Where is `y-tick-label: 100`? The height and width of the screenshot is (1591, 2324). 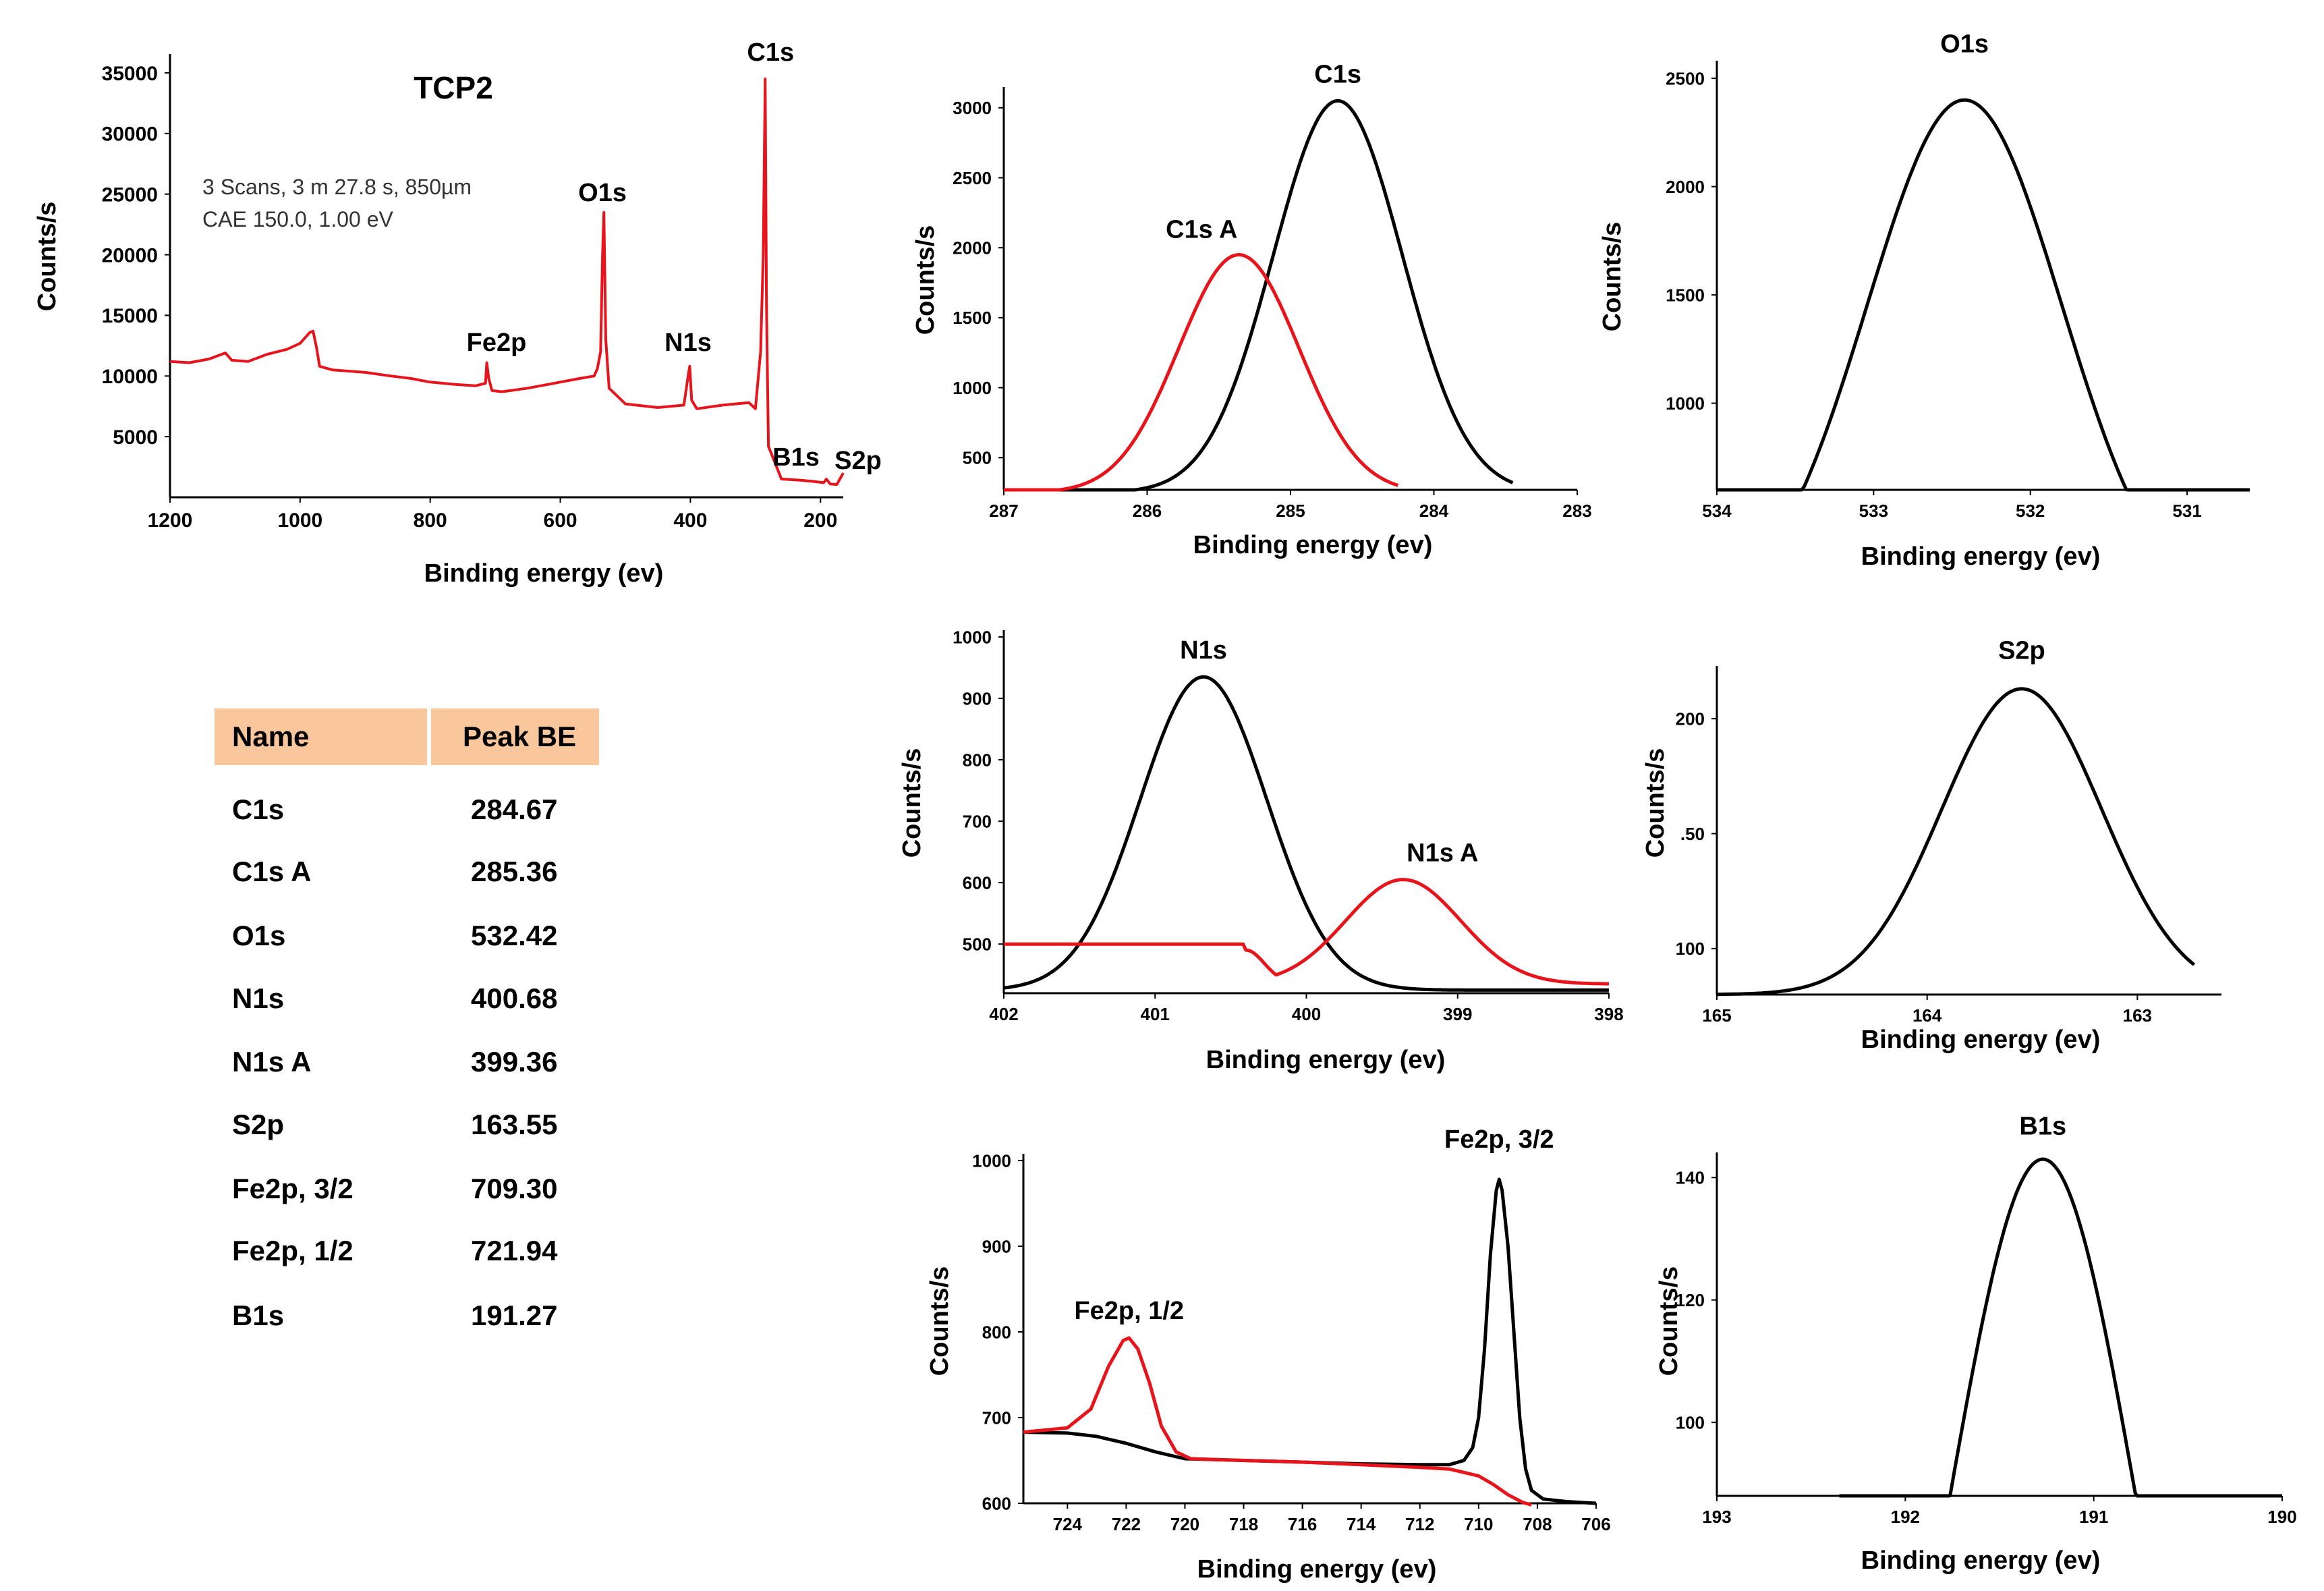 y-tick-label: 100 is located at coordinates (1690, 1422).